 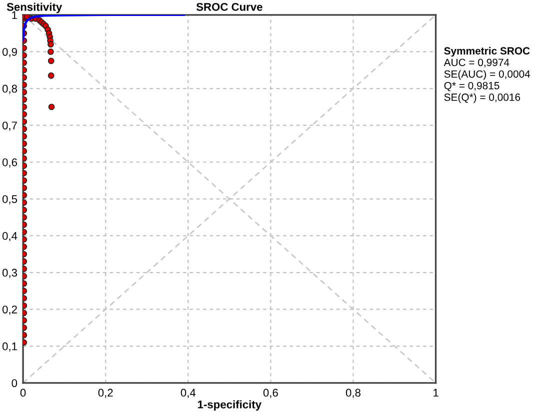 What do you see at coordinates (9, 310) in the screenshot?
I see `y-tick-label: 0,2` at bounding box center [9, 310].